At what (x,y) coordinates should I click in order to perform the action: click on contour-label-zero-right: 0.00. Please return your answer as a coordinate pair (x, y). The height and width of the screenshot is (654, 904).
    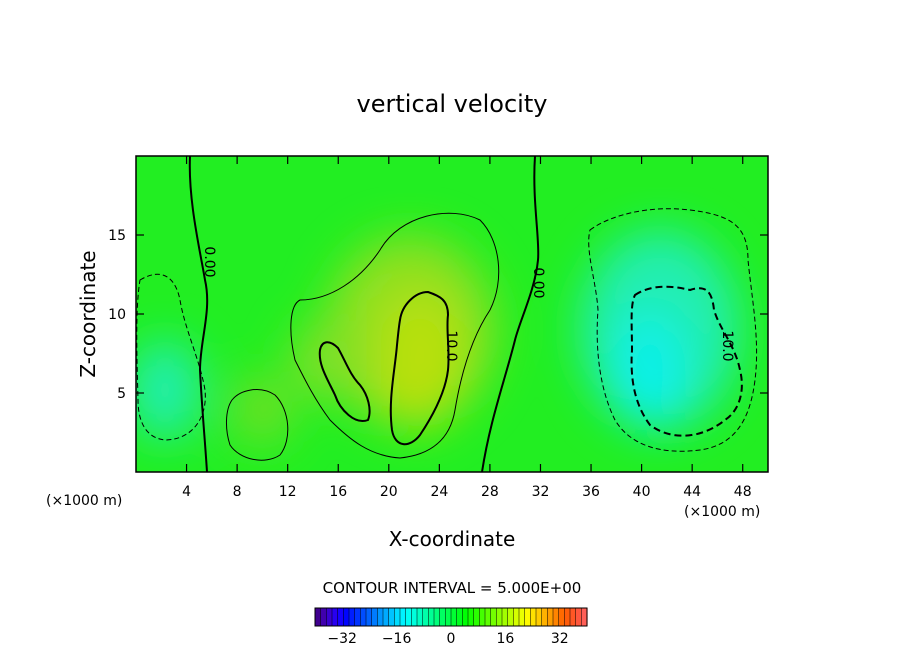
    Looking at the image, I should click on (538, 282).